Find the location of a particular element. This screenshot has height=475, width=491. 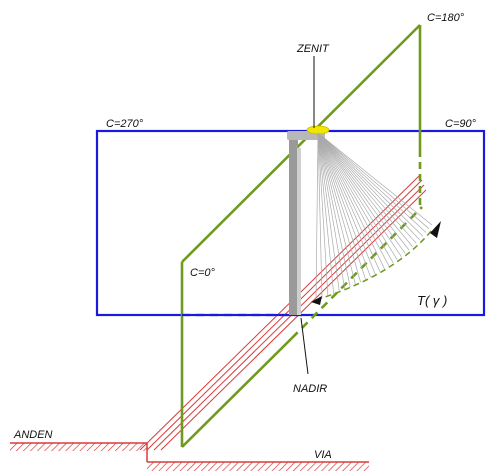

luminaire is located at coordinates (318, 130).